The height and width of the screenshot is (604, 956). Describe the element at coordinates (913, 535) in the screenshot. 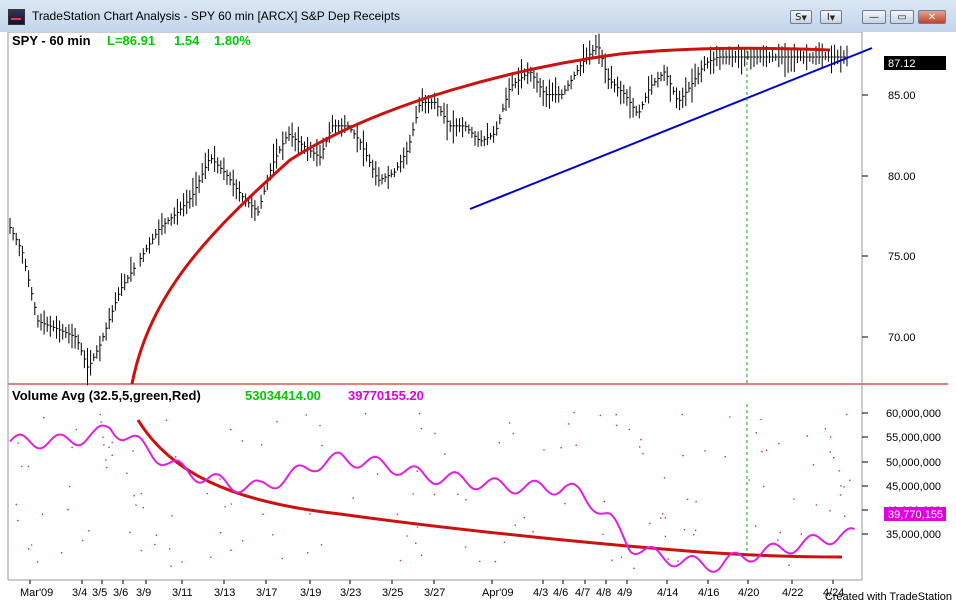

I see `volume-tick: 35,000,000` at that location.